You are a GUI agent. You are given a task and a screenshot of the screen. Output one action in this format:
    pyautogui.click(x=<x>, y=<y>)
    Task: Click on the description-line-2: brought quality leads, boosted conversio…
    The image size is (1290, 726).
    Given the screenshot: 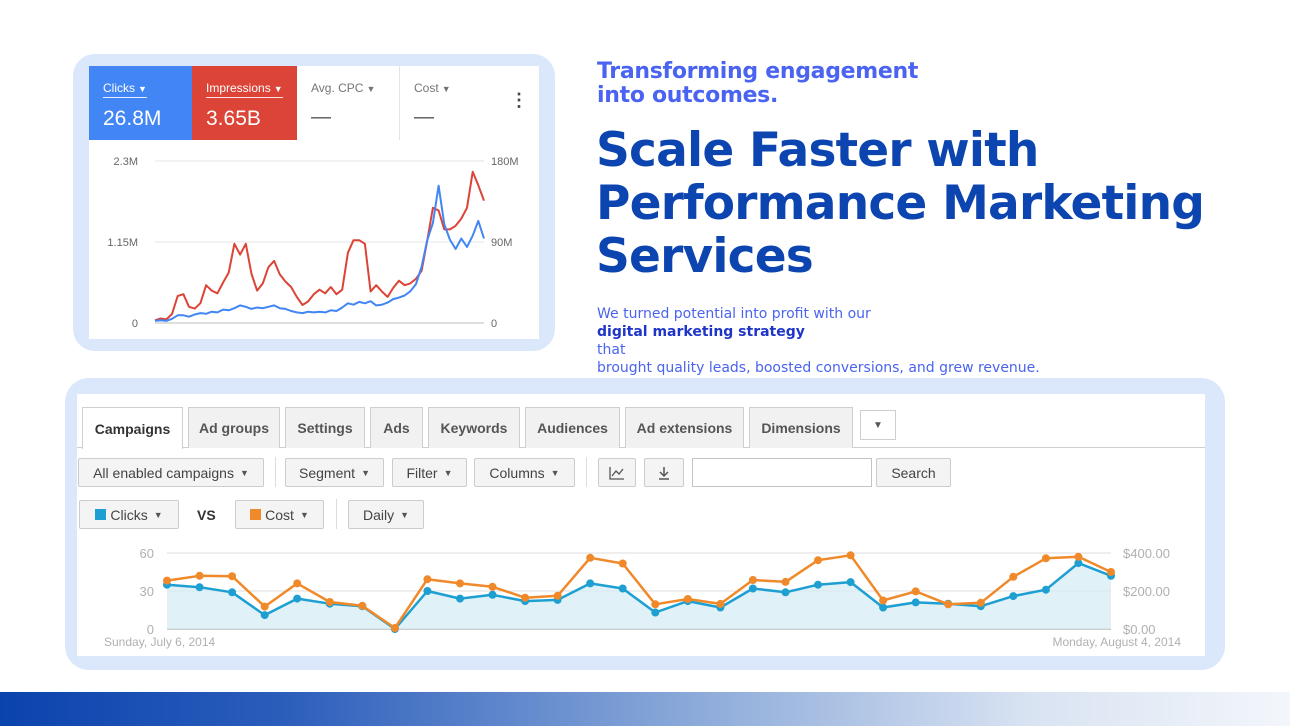 What is the action you would take?
    pyautogui.click(x=818, y=368)
    